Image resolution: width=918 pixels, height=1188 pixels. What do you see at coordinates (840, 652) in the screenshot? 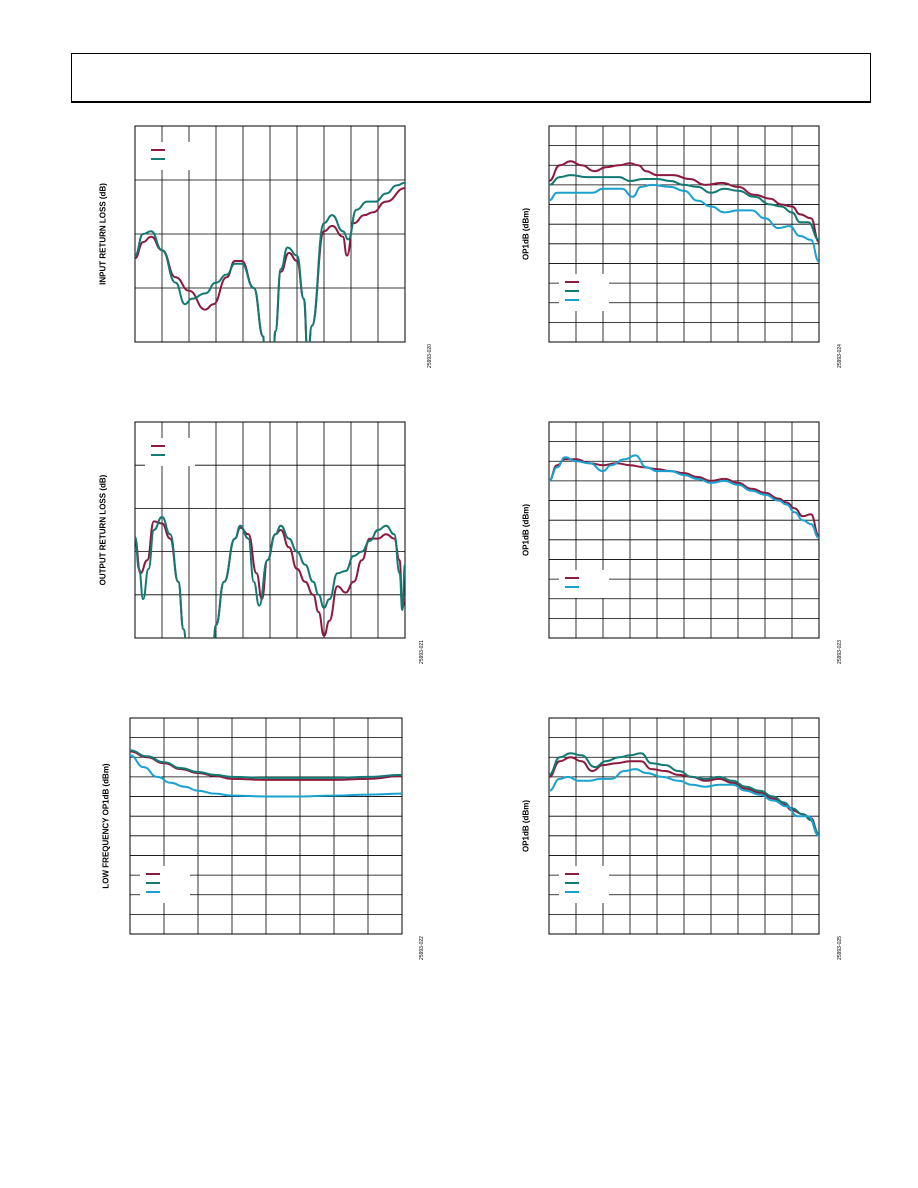
I see `figure-id: 25993-023` at bounding box center [840, 652].